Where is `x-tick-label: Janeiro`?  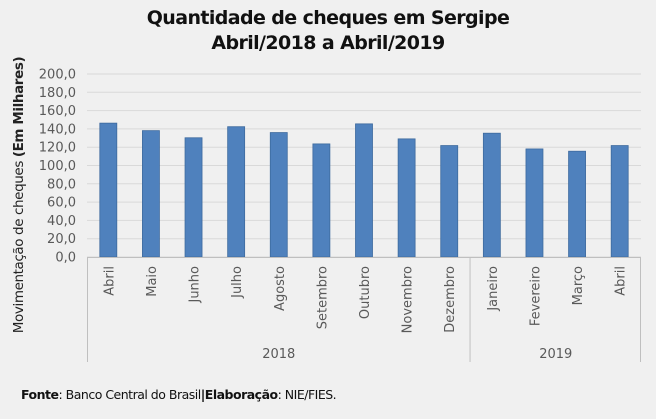
x-tick-label: Janeiro is located at coordinates (493, 289).